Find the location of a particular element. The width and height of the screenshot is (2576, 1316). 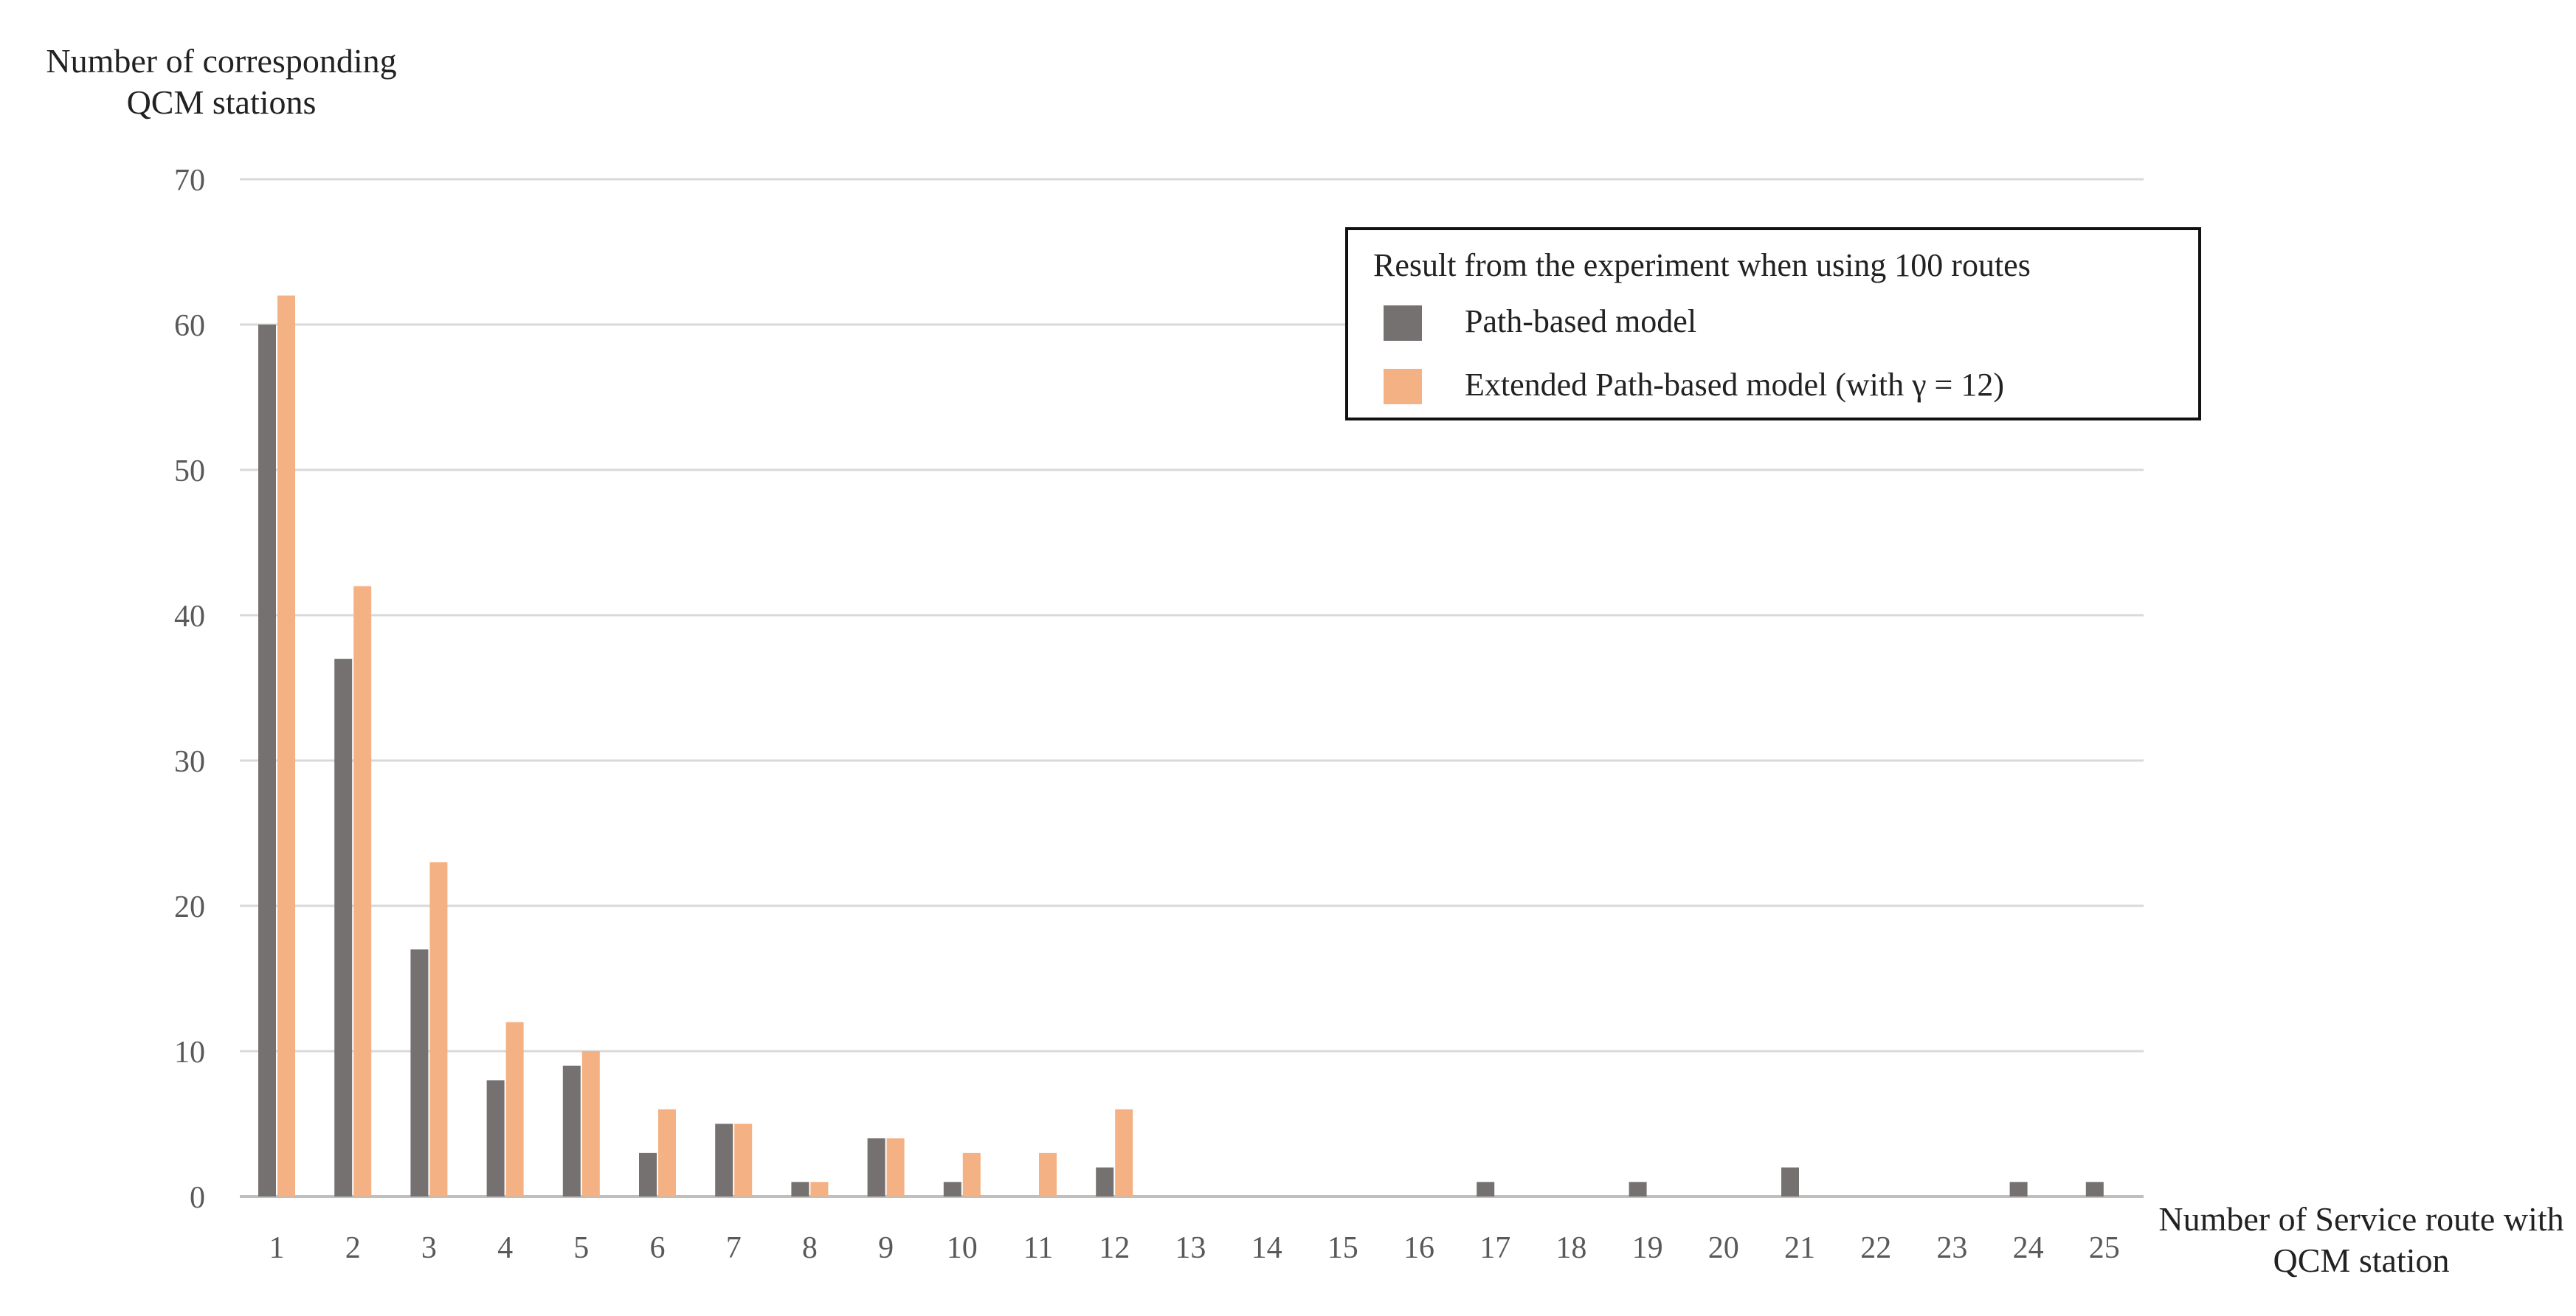

x-tick-label: 7 is located at coordinates (734, 1248).